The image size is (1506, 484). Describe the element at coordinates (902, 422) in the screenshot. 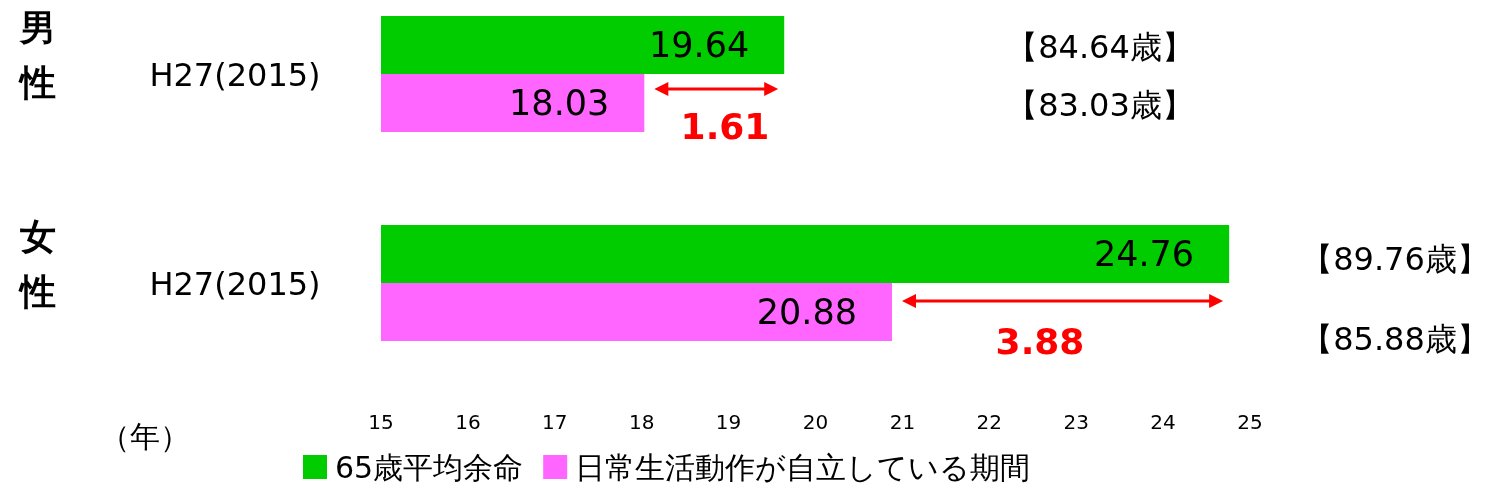

I see `x-tick-label: 21` at that location.